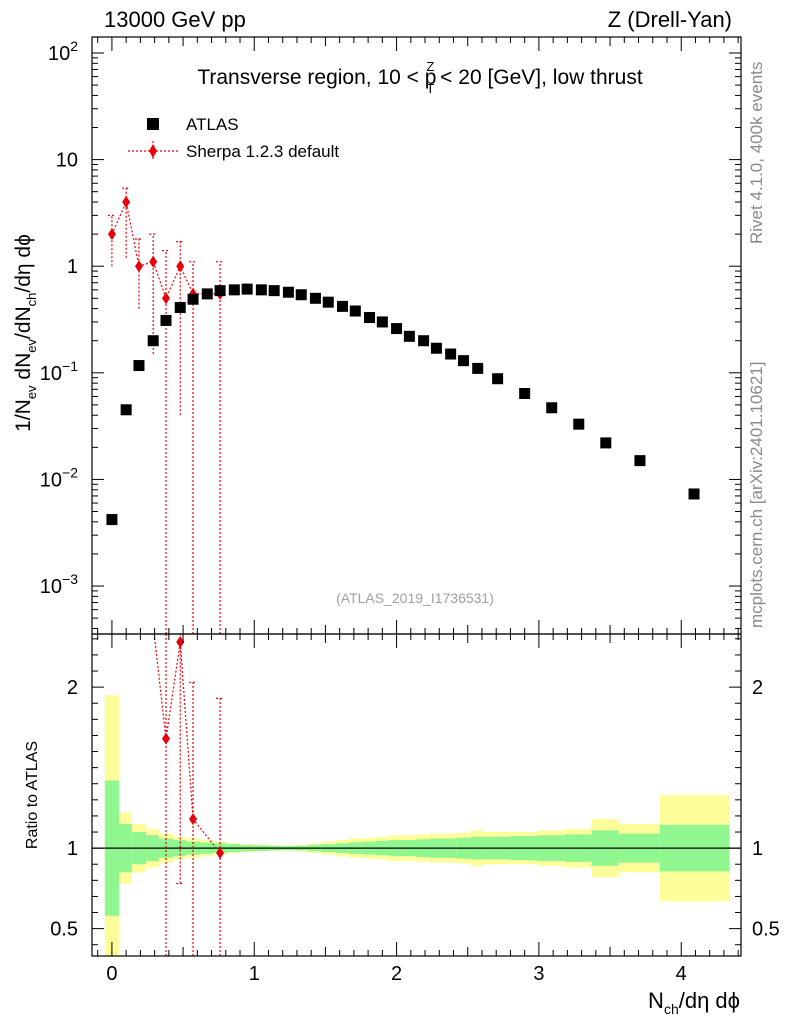  Describe the element at coordinates (212, 124) in the screenshot. I see `legend-atlas-label: ATLAS` at that location.